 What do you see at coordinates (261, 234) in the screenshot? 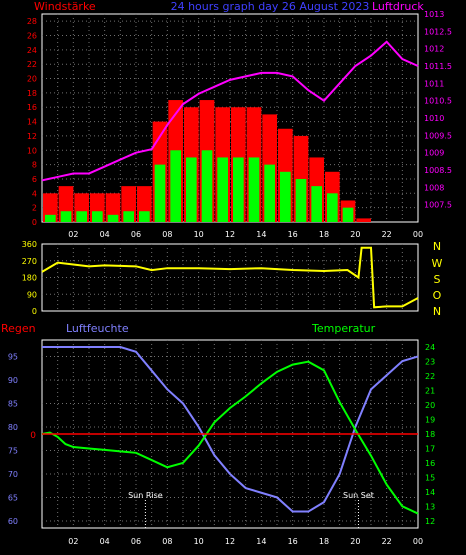
I see `hour-tick-label: 14` at bounding box center [261, 234].